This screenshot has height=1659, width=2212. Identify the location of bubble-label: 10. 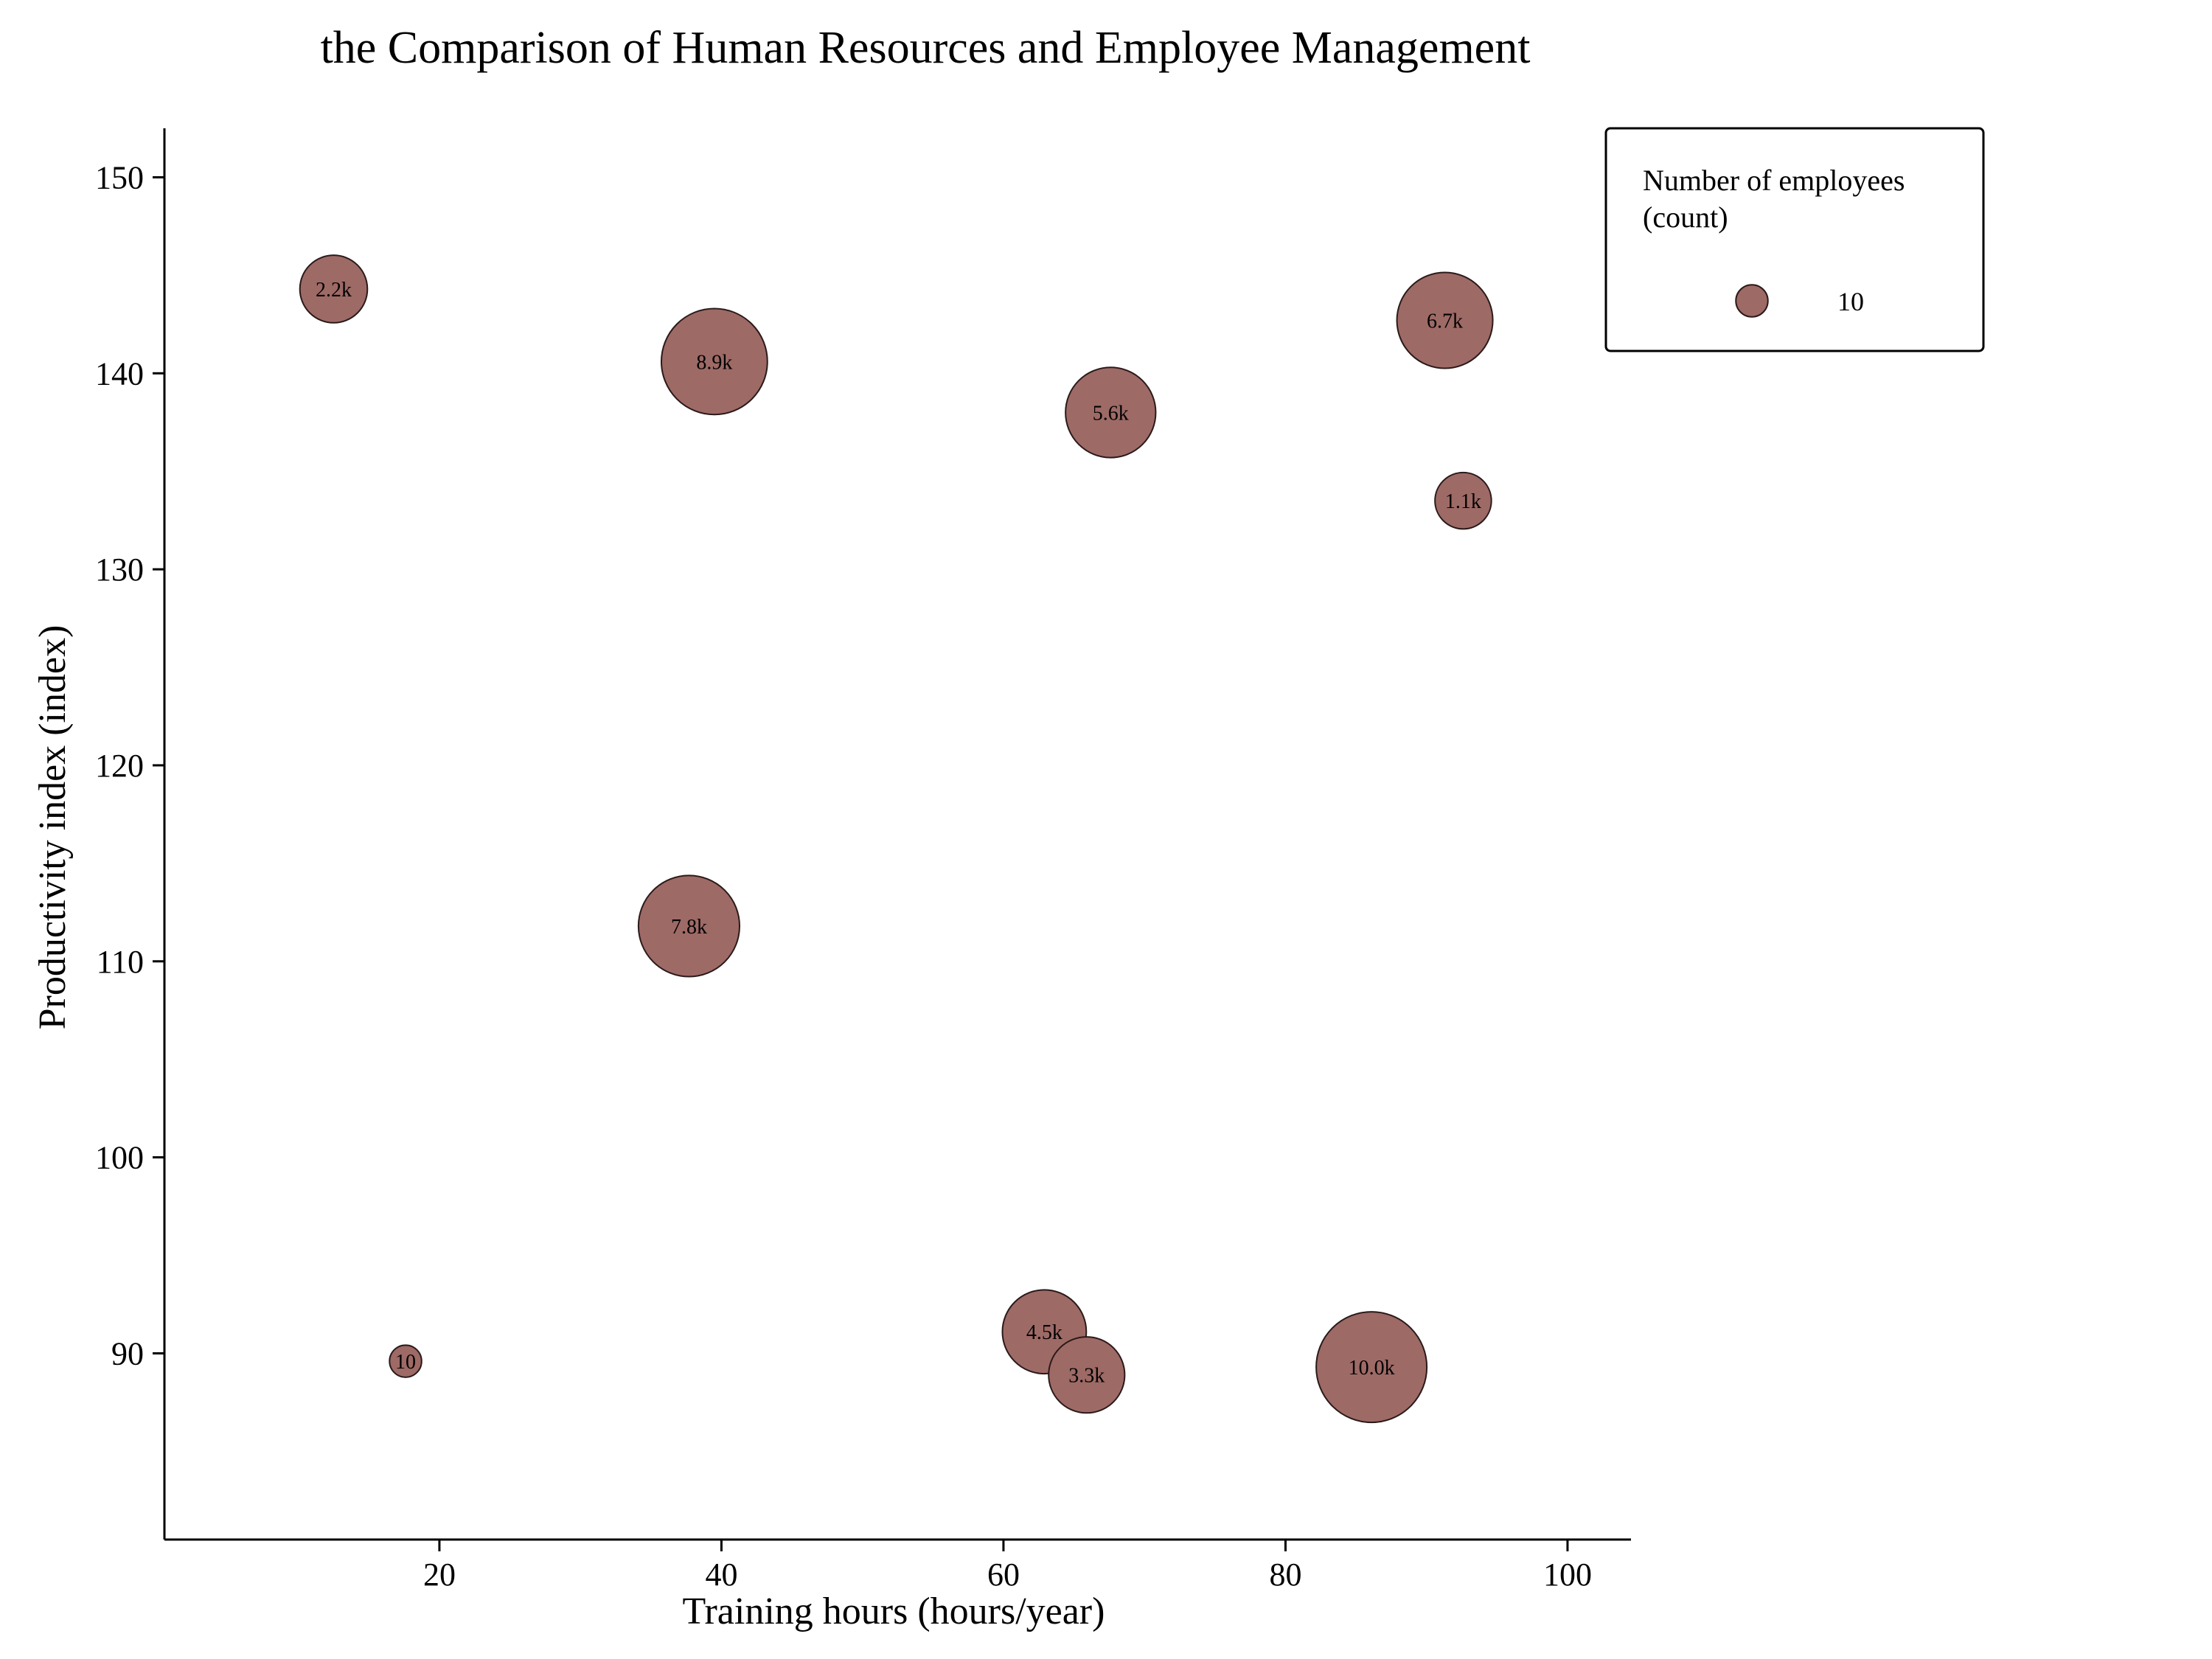
(405, 1362).